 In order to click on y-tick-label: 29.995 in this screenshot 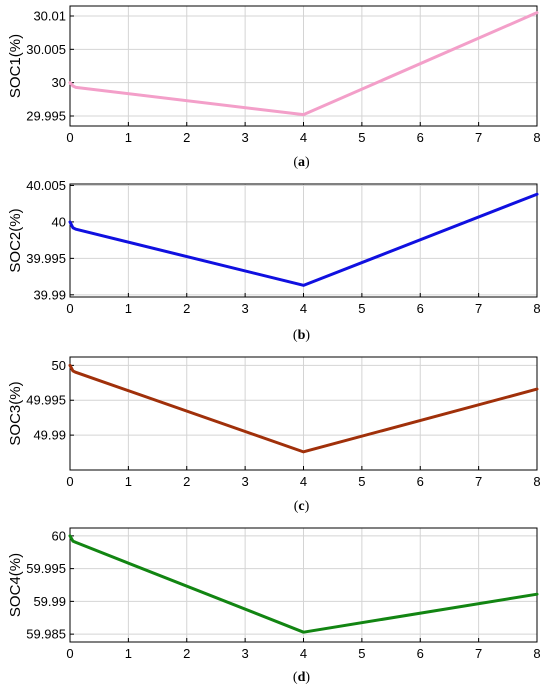, I will do `click(46, 116)`.